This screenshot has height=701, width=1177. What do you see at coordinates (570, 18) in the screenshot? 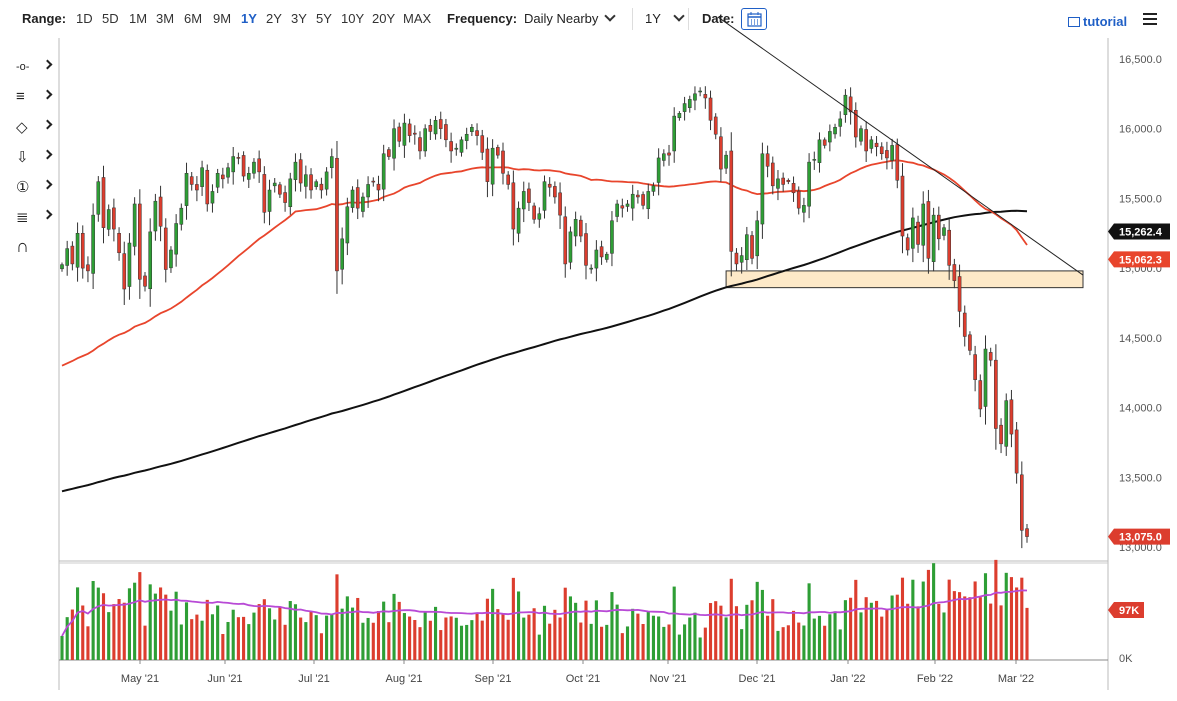
I see `frequency-select: Daily Nearby` at bounding box center [570, 18].